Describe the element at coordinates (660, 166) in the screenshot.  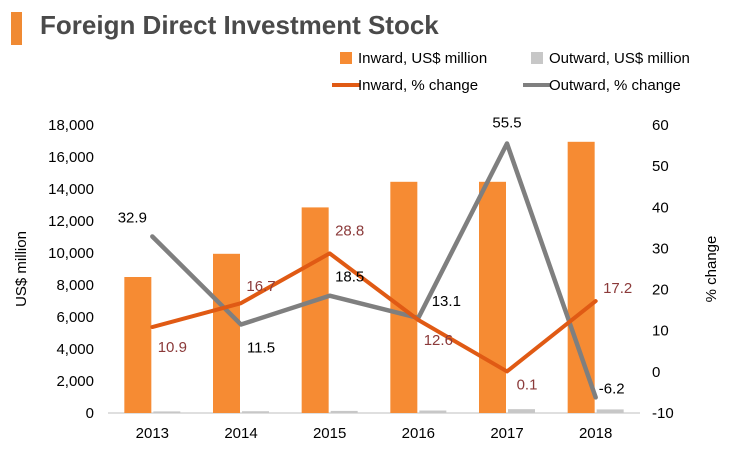
I see `right-tick-label: 50` at that location.